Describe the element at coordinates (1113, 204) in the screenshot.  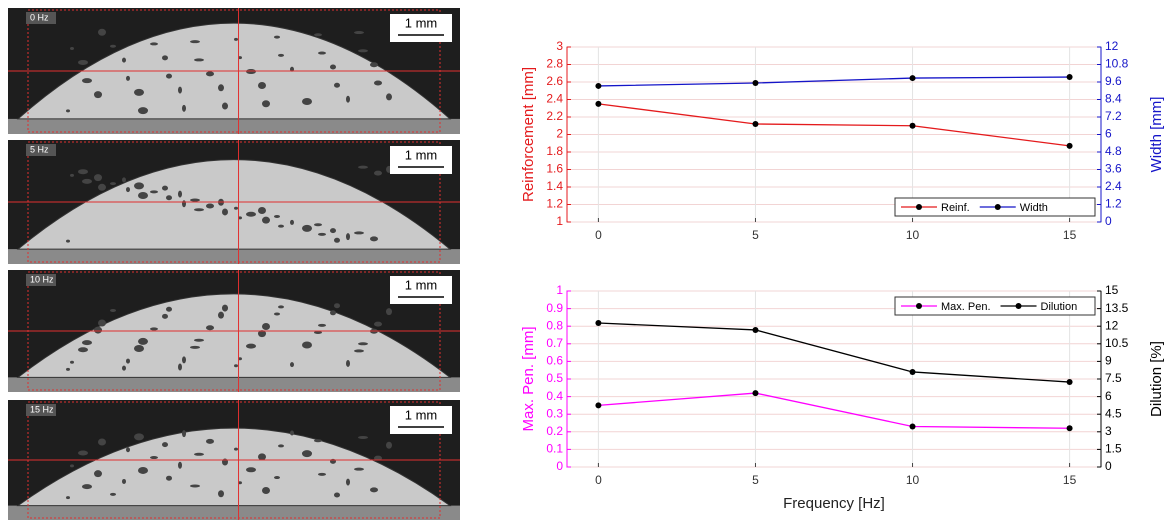
I see `y2-tick-label: 1.2` at that location.